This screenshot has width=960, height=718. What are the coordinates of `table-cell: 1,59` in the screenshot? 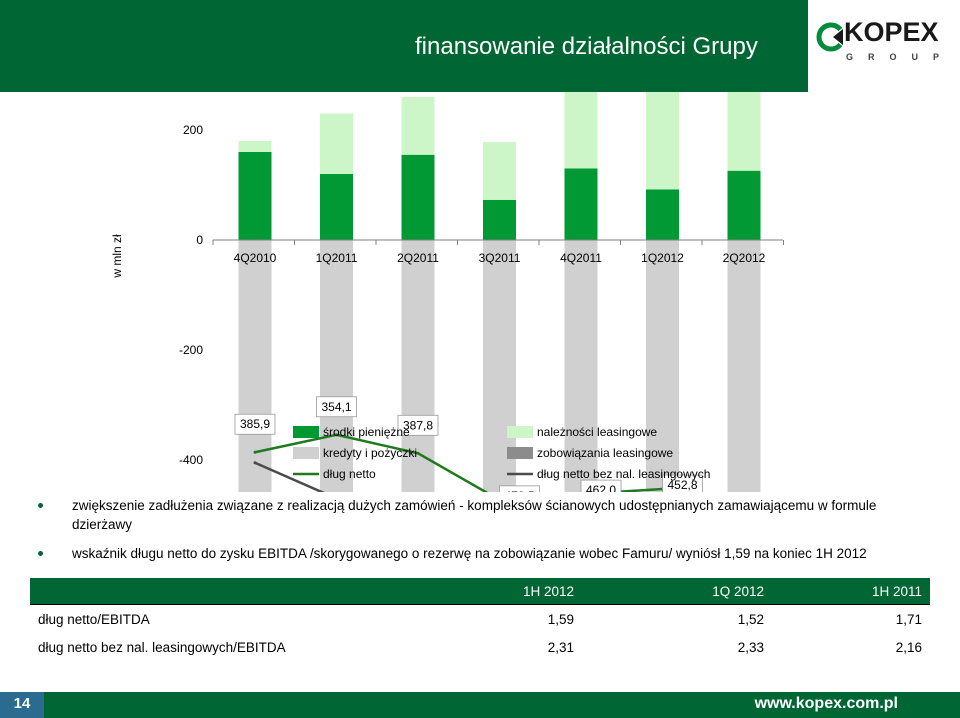 It's located at (447, 618).